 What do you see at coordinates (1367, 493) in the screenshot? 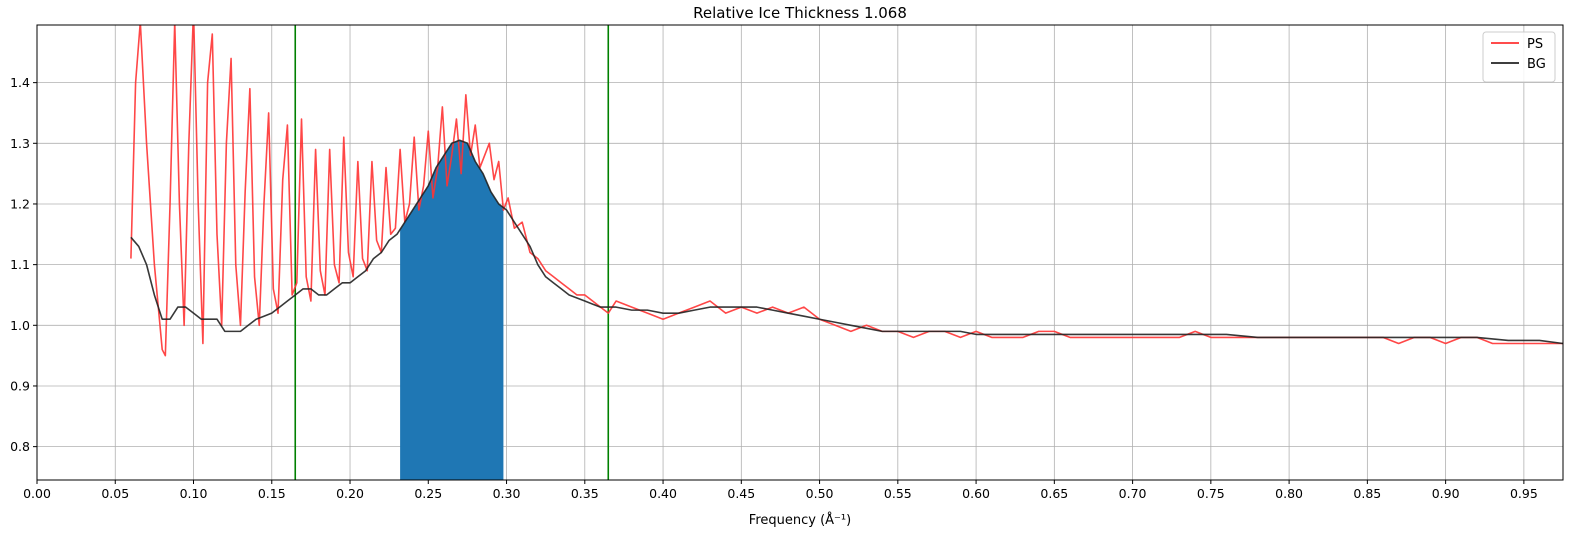
I see `x-tick-label: 0.85` at bounding box center [1367, 493].